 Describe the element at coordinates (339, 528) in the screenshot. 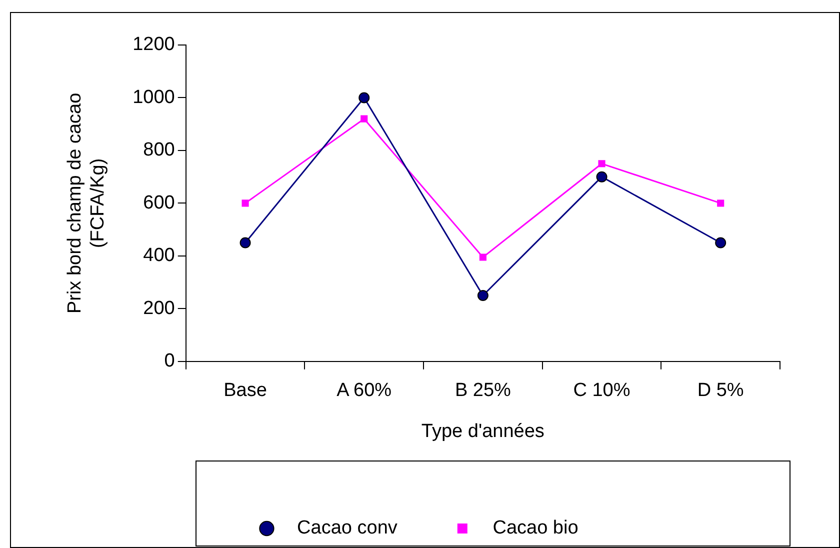

I see `legend-label: Cacao conv` at that location.